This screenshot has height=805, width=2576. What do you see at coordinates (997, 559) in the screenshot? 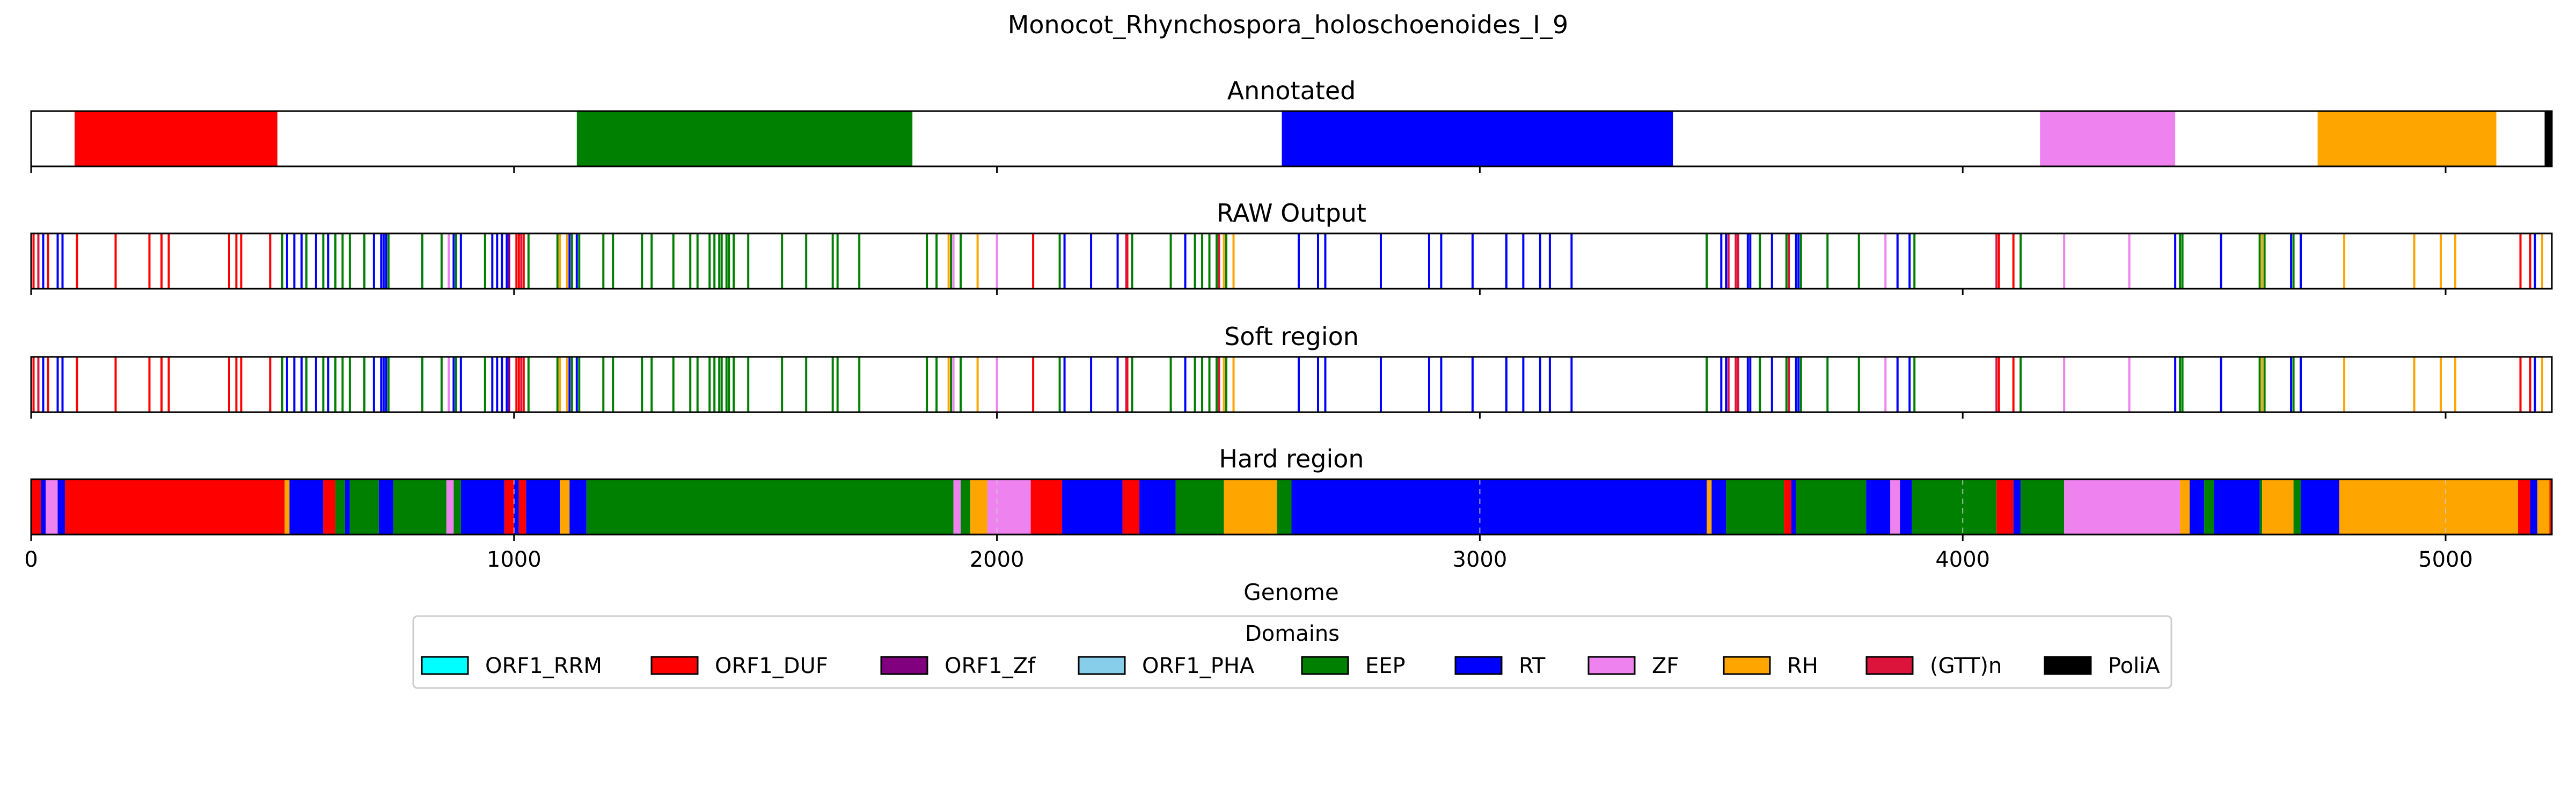
I see `x-tick-label: 2000` at bounding box center [997, 559].